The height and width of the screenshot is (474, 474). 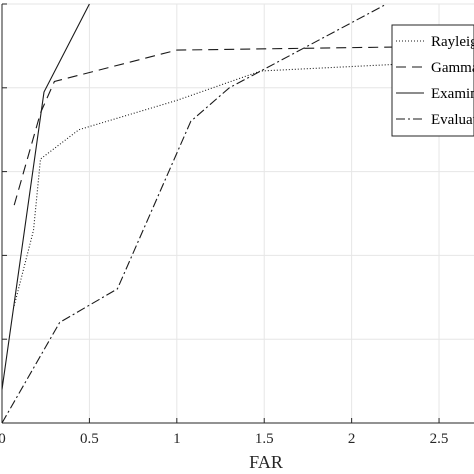 What do you see at coordinates (224, 432) in the screenshot?
I see `x-ticks: 0 0.5 1 1.5 2 2.5` at bounding box center [224, 432].